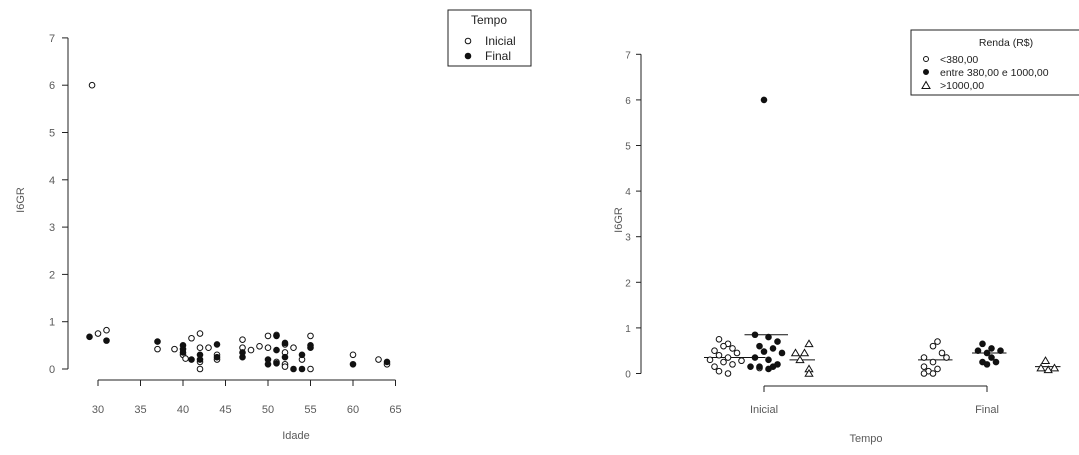  I want to click on left-y-tick-label: 1, so click(52, 323).